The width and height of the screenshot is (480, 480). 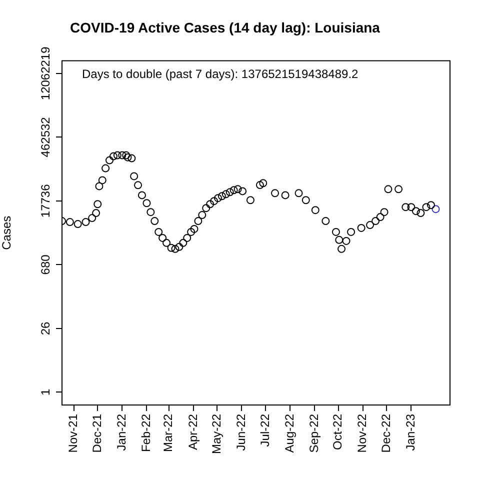 What do you see at coordinates (385, 433) in the screenshot?
I see `x-tick-label: Dec-22` at bounding box center [385, 433].